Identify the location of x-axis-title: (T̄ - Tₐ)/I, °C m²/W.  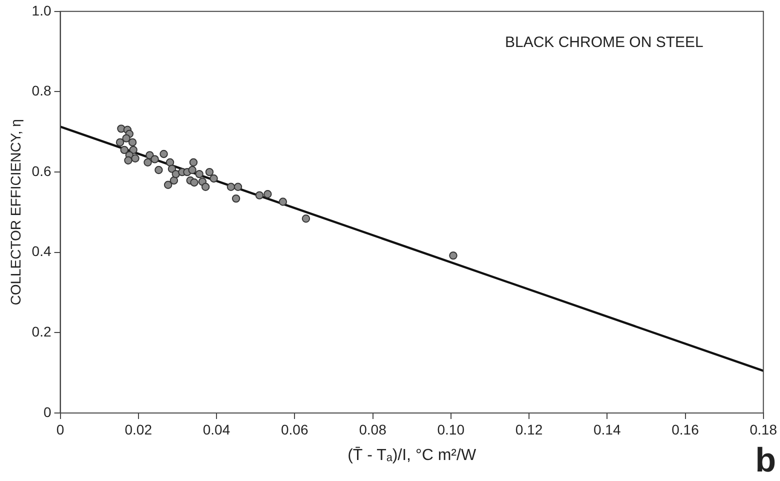
(412, 455).